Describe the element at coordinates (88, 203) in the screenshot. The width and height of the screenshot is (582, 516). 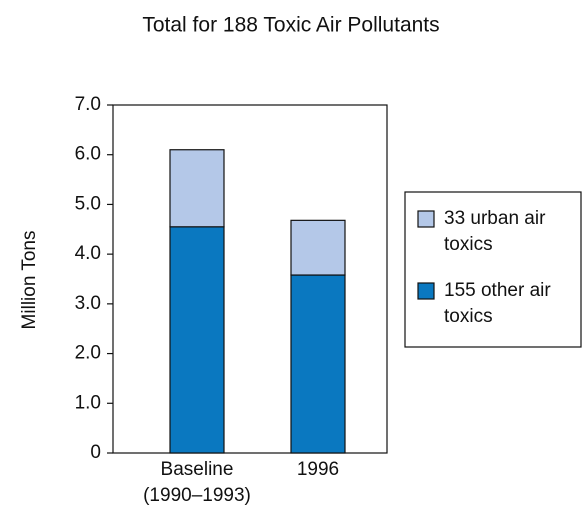
I see `y-tick-label: 5.0` at that location.